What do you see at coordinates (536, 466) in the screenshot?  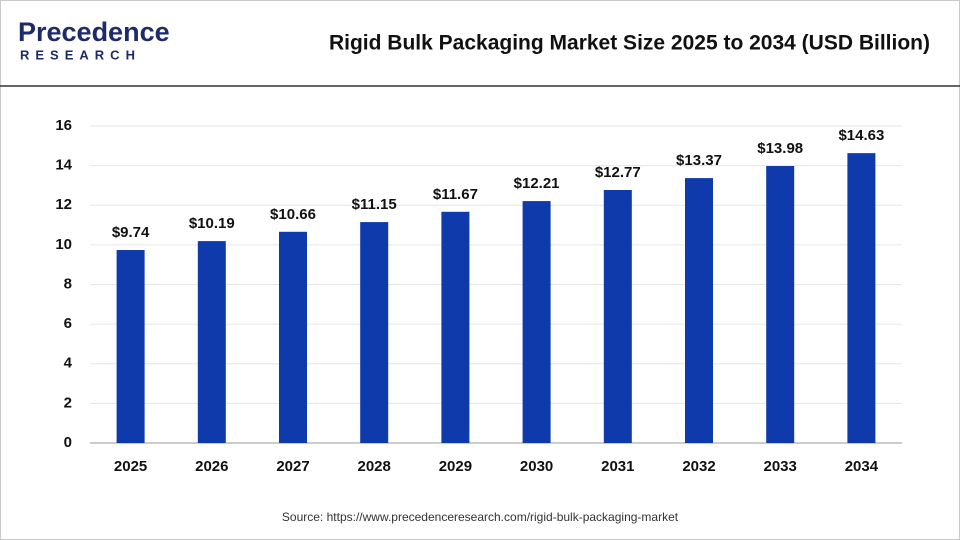 I see `x-tick-label: 2030` at bounding box center [536, 466].